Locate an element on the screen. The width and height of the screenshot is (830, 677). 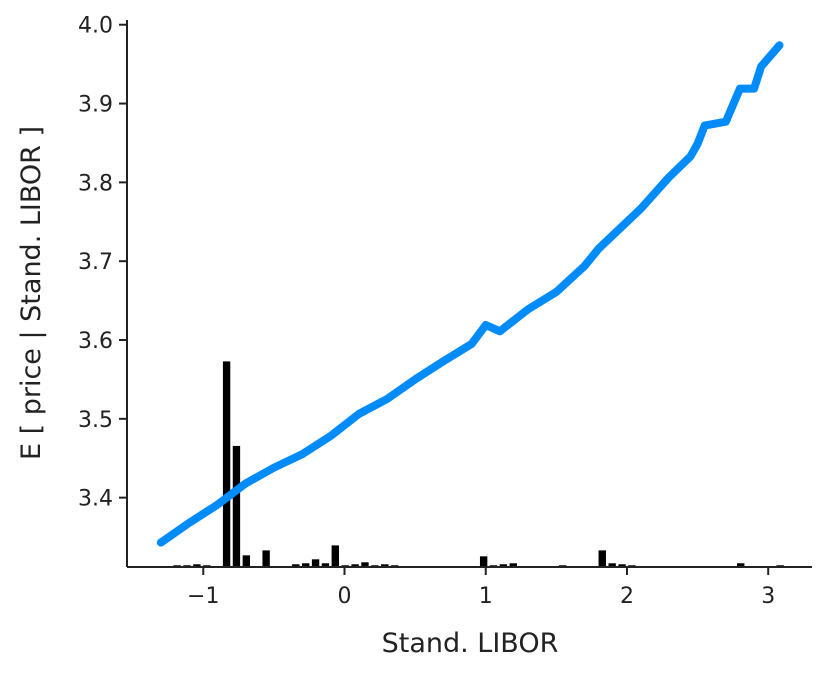
y-axis-label: E [ price | Stand. LIBOR ] is located at coordinates (31, 293).